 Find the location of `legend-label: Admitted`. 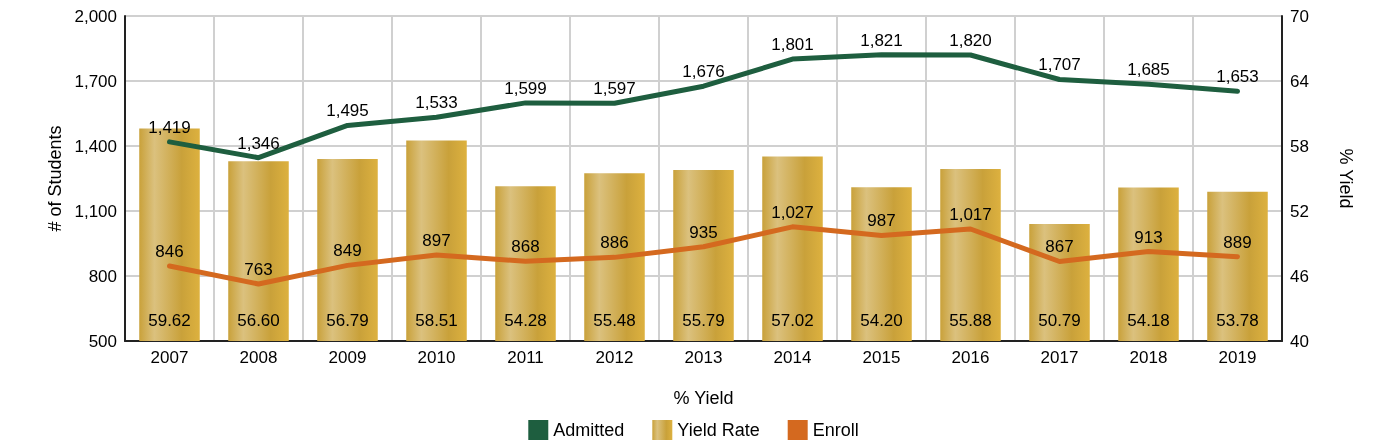

legend-label: Admitted is located at coordinates (589, 430).